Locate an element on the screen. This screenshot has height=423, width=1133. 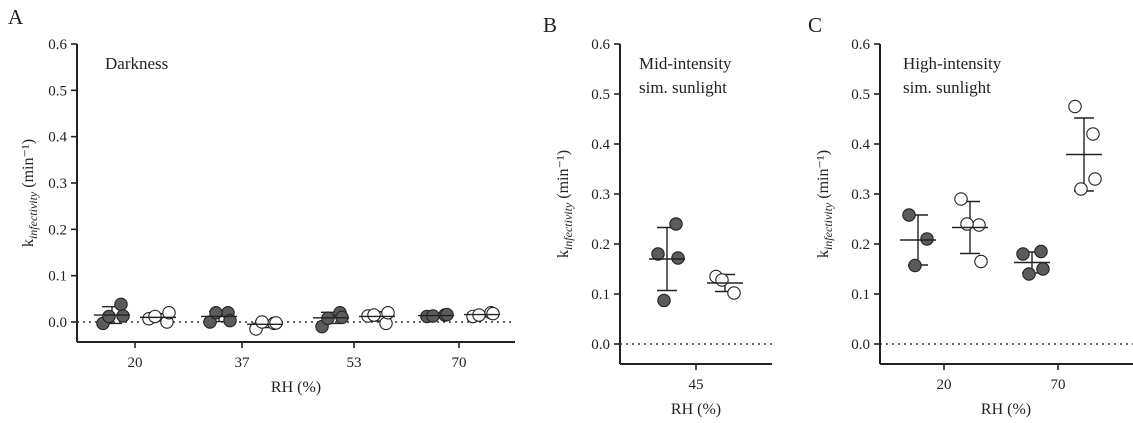
x-tick-label: 53 is located at coordinates (354, 363).